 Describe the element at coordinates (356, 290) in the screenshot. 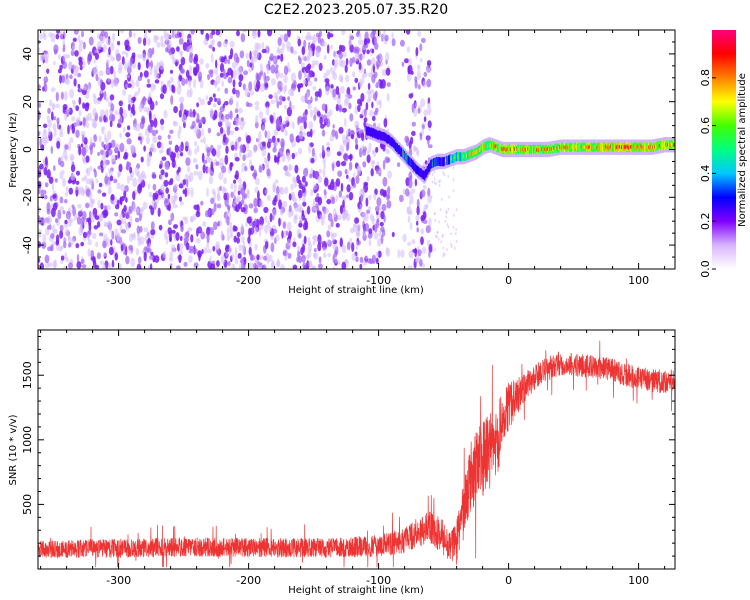

I see `spectrogram-xlabel: Height of straight line (km)` at that location.